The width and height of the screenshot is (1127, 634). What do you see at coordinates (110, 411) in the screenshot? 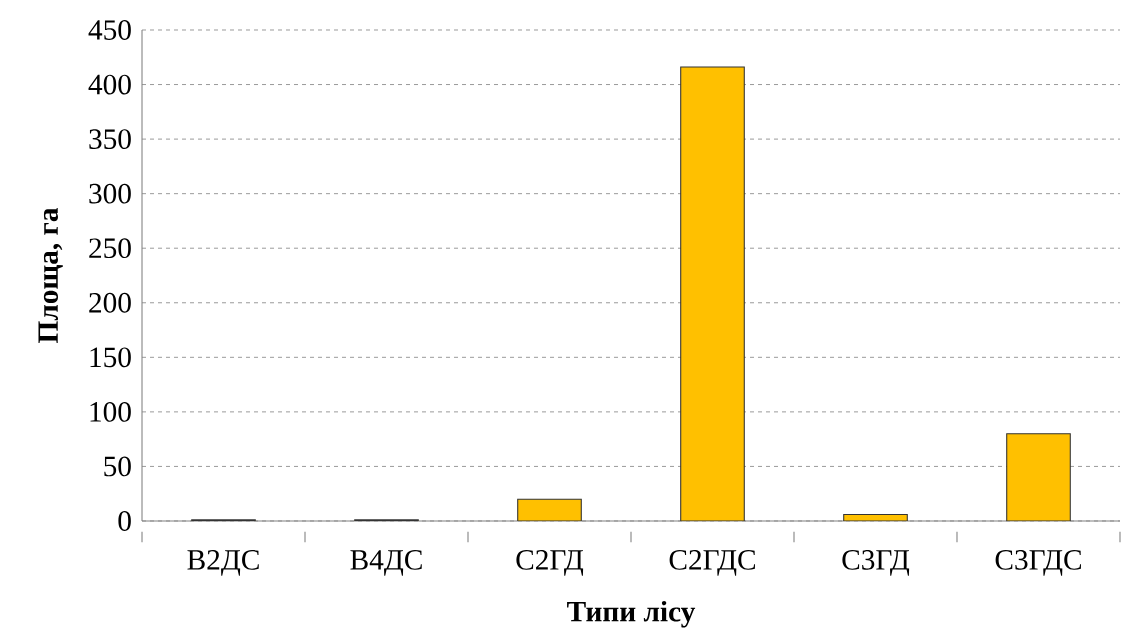
I see `y-tick-label: 100` at bounding box center [110, 411].